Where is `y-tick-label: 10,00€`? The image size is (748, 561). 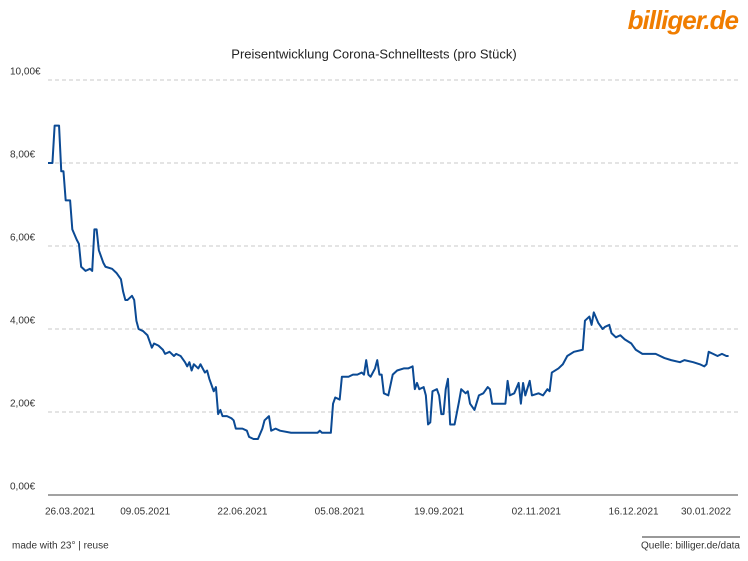 y-tick-label: 10,00€ is located at coordinates (25, 72).